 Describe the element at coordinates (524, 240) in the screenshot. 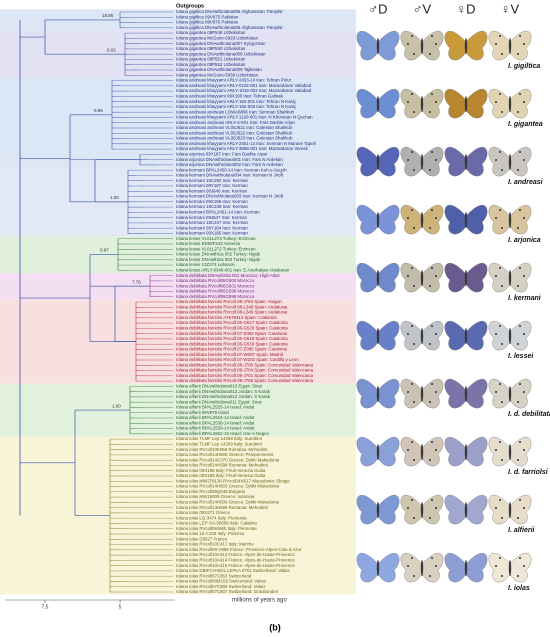

I see `species-label: I. arjonica` at that location.